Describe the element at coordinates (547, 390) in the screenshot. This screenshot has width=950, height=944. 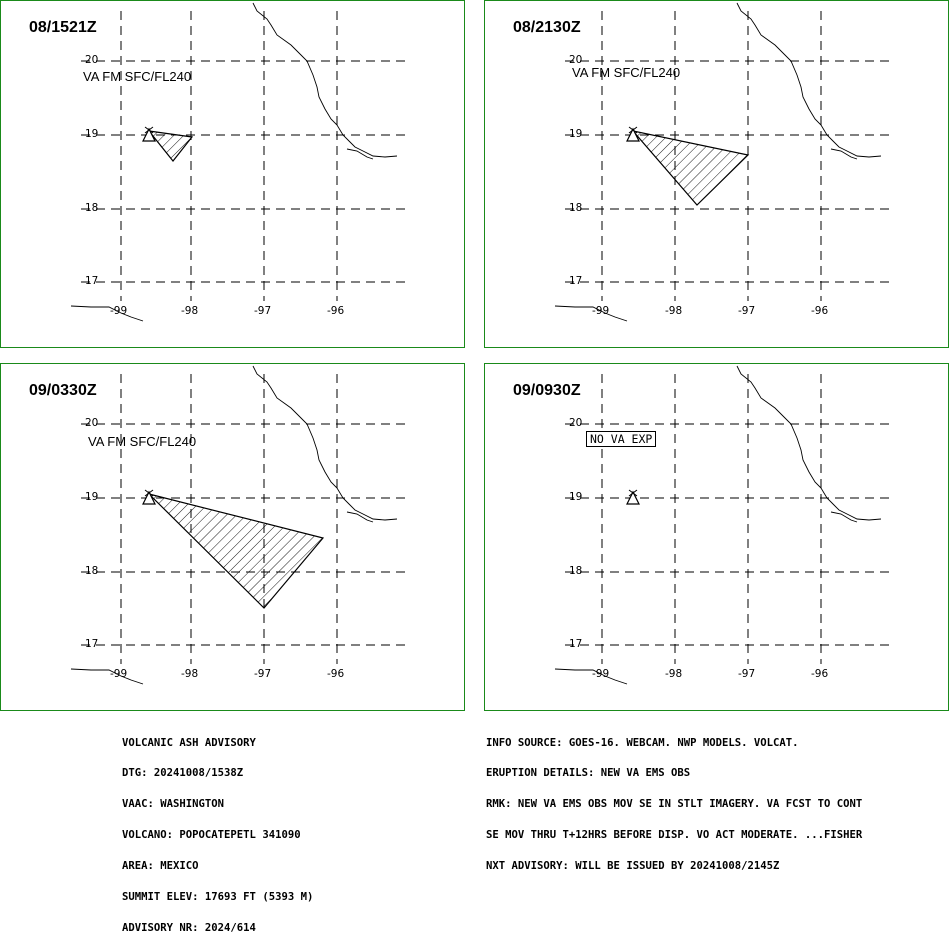
I see `panel-time: 09/0930Z` at that location.